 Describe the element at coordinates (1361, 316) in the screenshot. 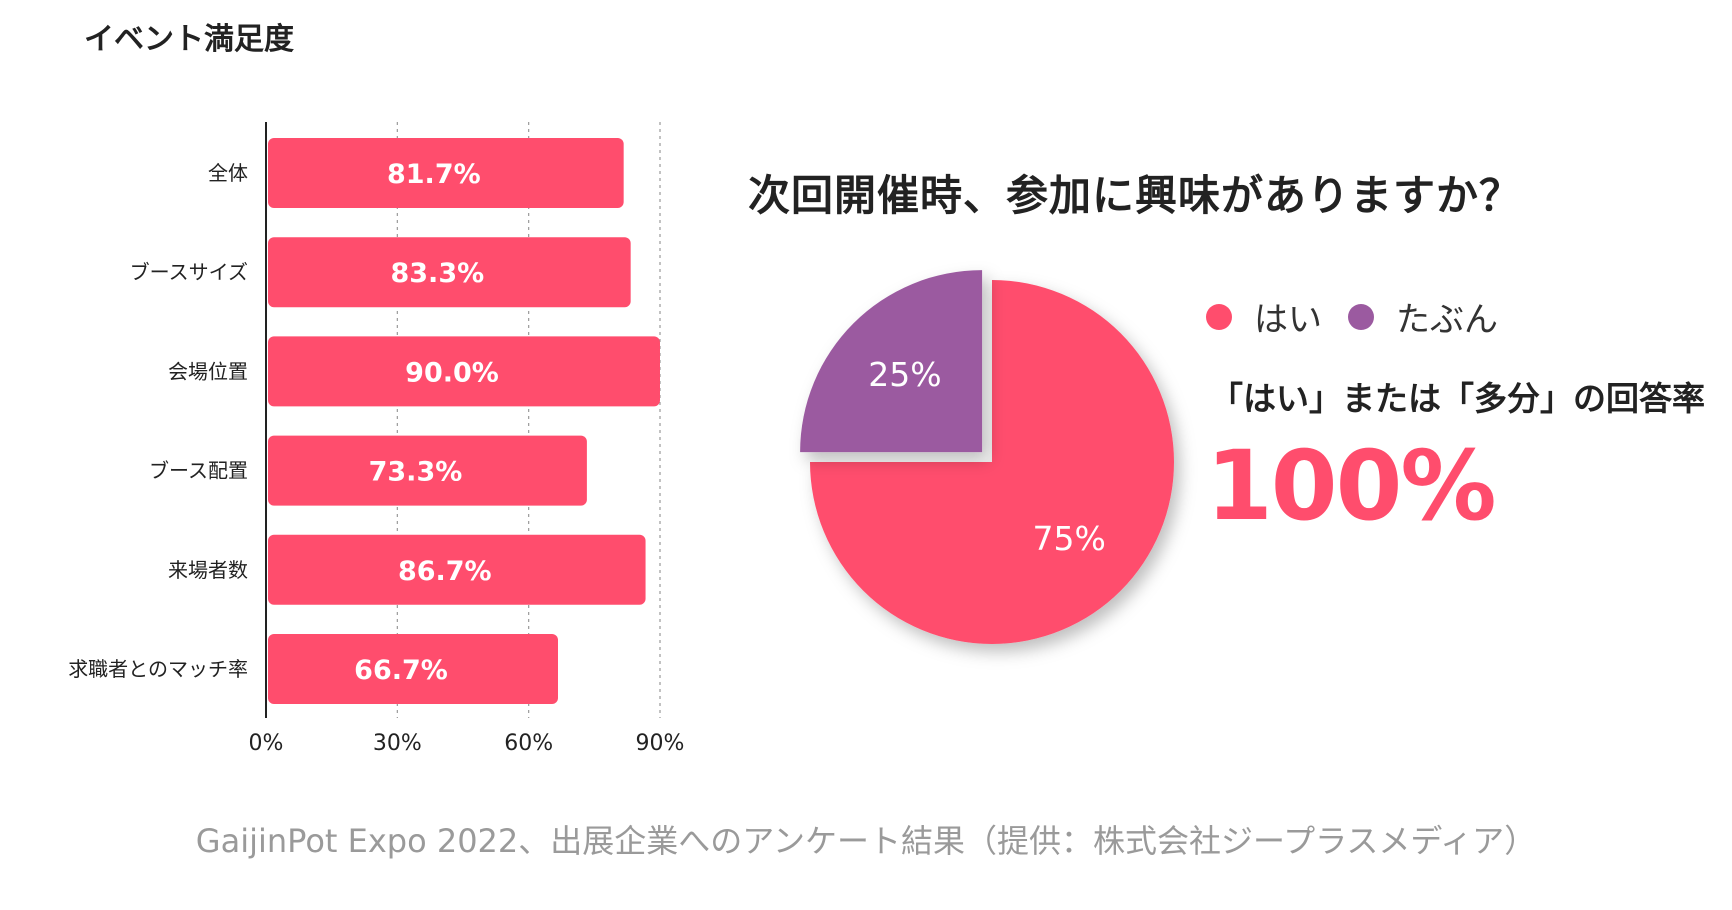

I see `legend-dot-maybe` at that location.